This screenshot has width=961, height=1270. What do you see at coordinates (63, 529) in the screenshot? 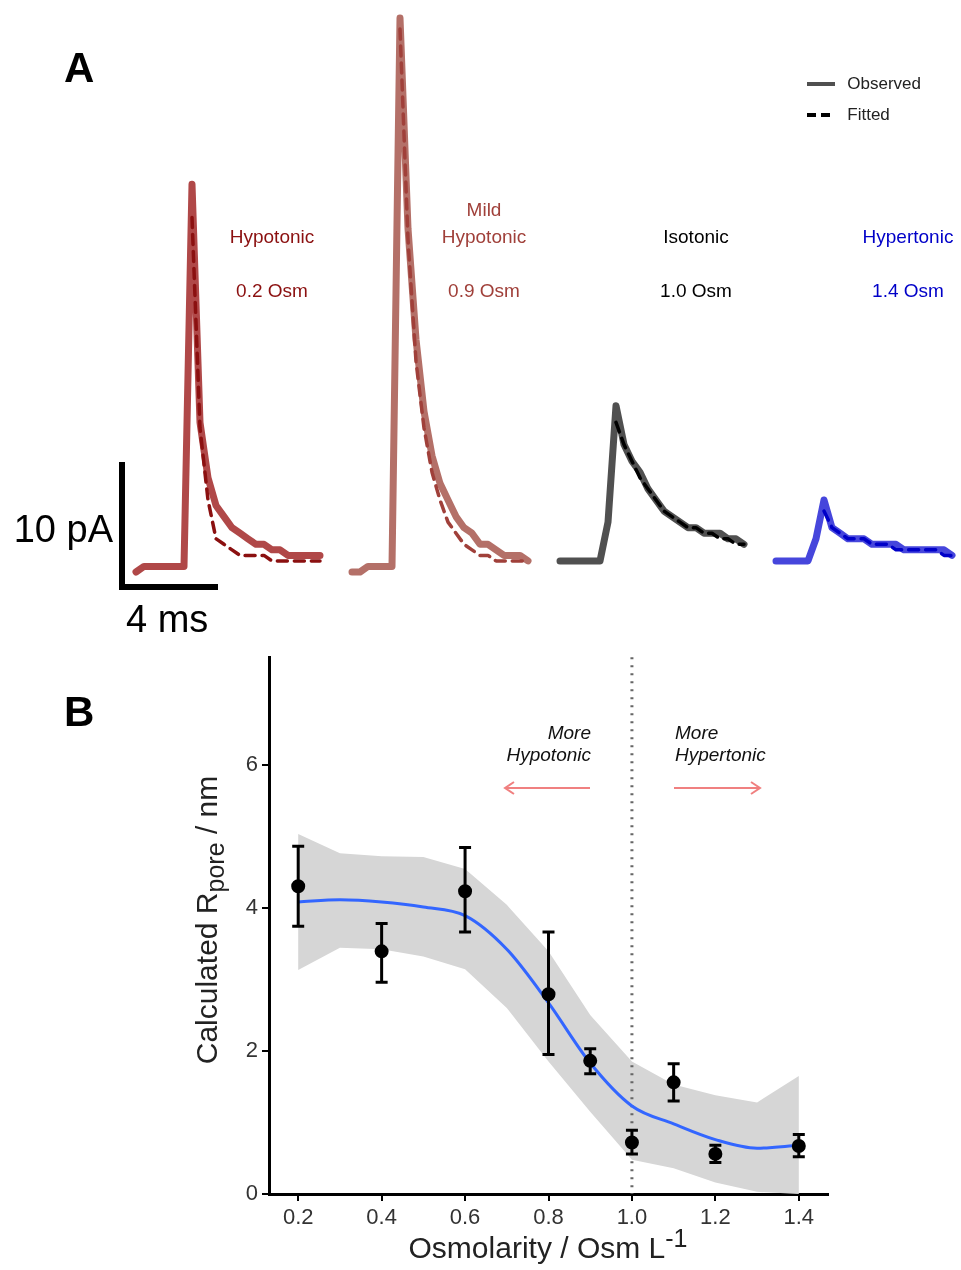
I see `text: 10 pA` at bounding box center [63, 529].